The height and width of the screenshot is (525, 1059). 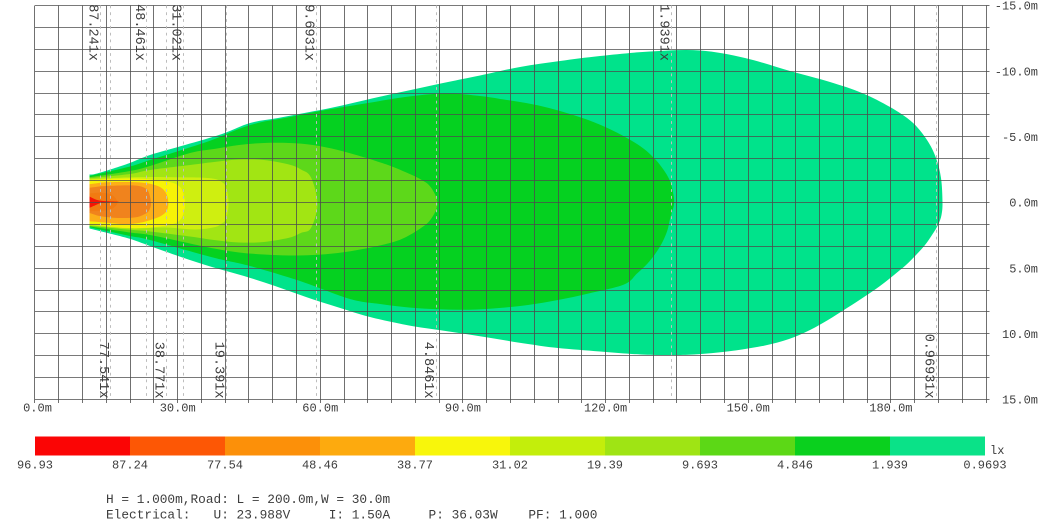 What do you see at coordinates (1020, 138) in the screenshot?
I see `svg-text: -5.0m` at bounding box center [1020, 138].